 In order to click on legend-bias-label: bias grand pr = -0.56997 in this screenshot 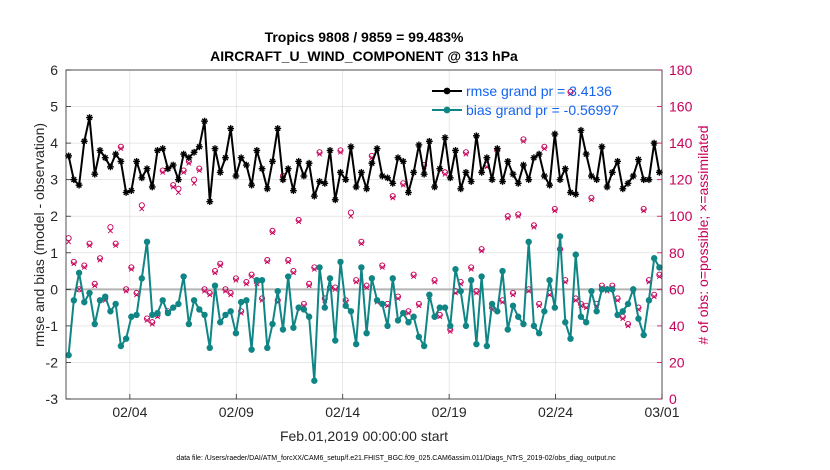, I will do `click(542, 110)`.